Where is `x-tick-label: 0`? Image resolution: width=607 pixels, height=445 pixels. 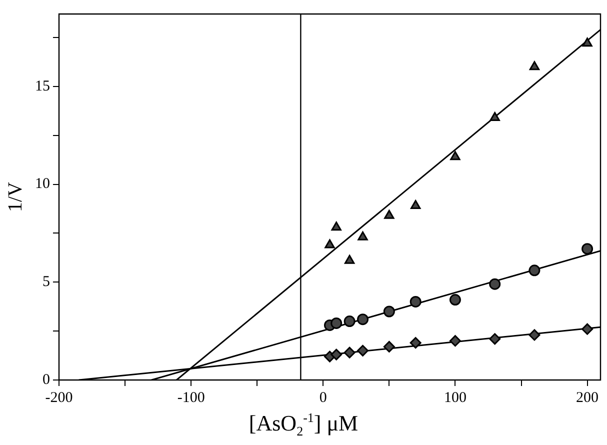 x-tick-label: 0 is located at coordinates (323, 398).